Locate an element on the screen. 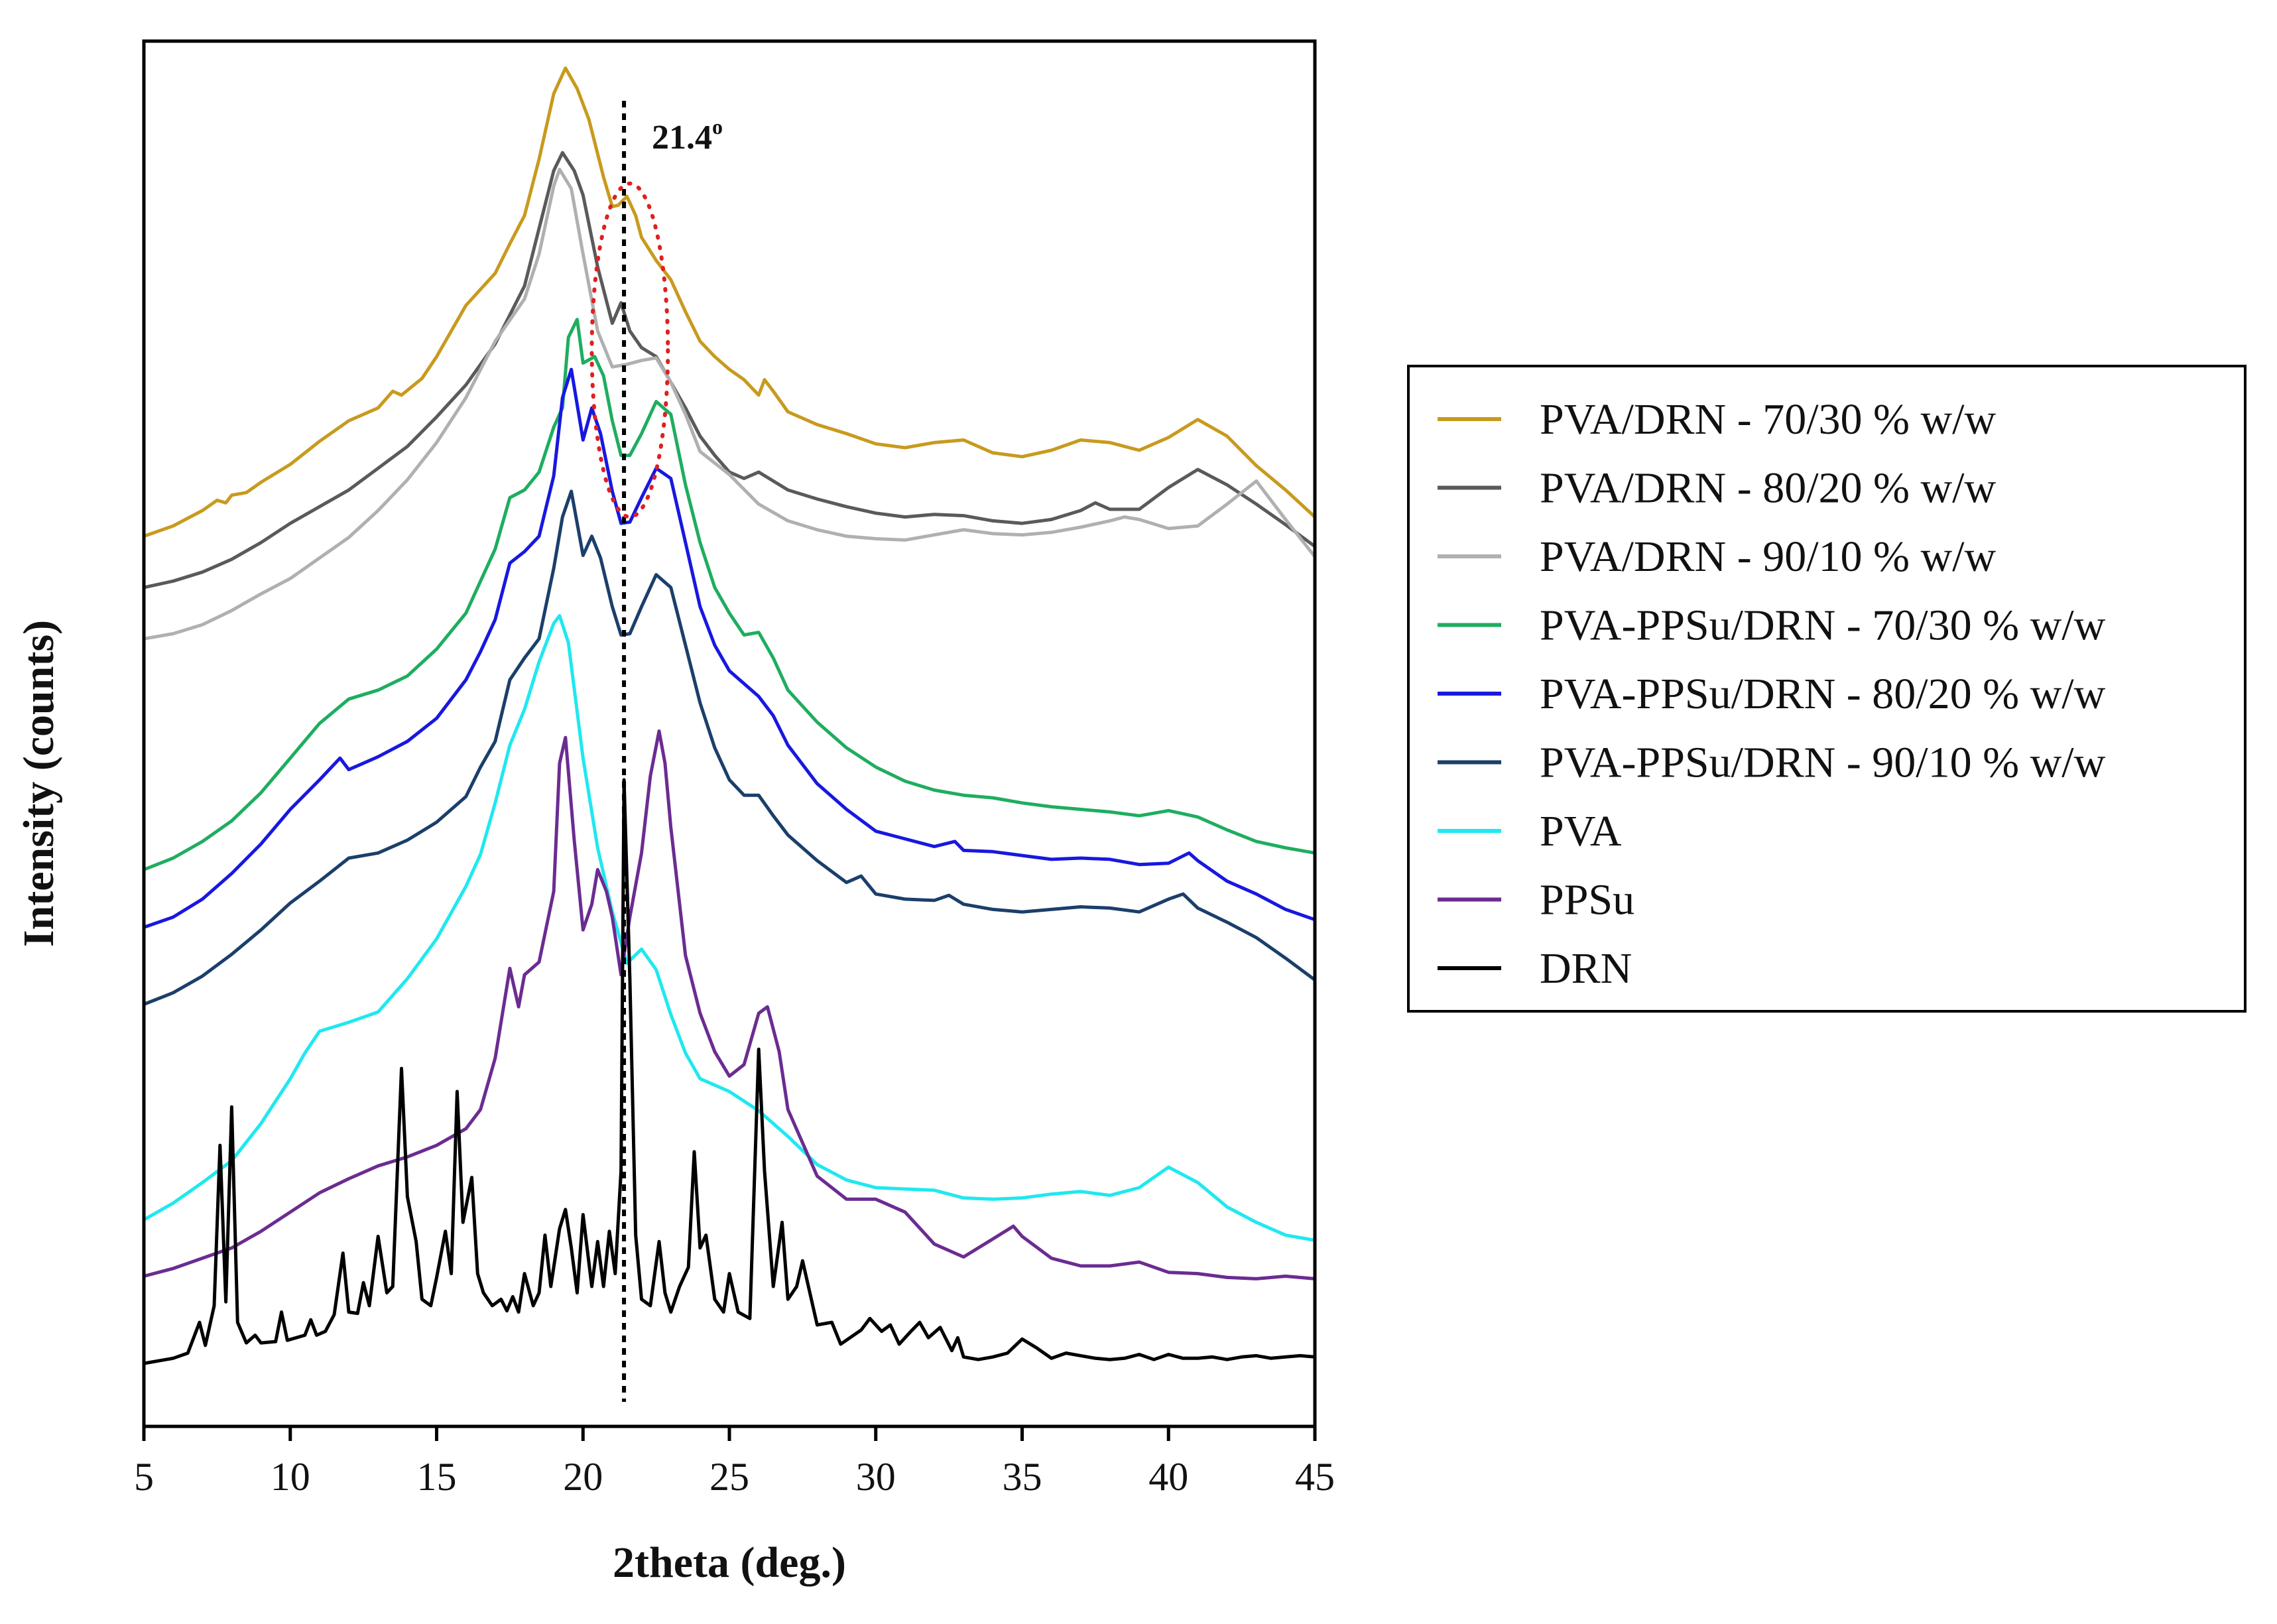 The width and height of the screenshot is (2277, 1624). peak-annotation-value: 21.4 is located at coordinates (682, 137).